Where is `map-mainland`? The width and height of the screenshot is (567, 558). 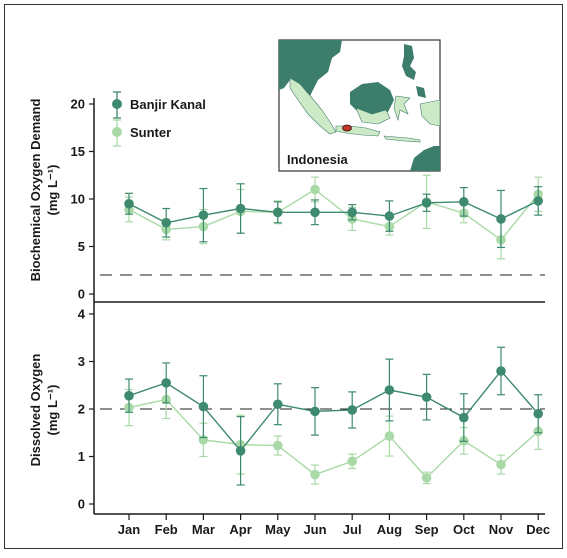 map-mainland is located at coordinates (310, 72).